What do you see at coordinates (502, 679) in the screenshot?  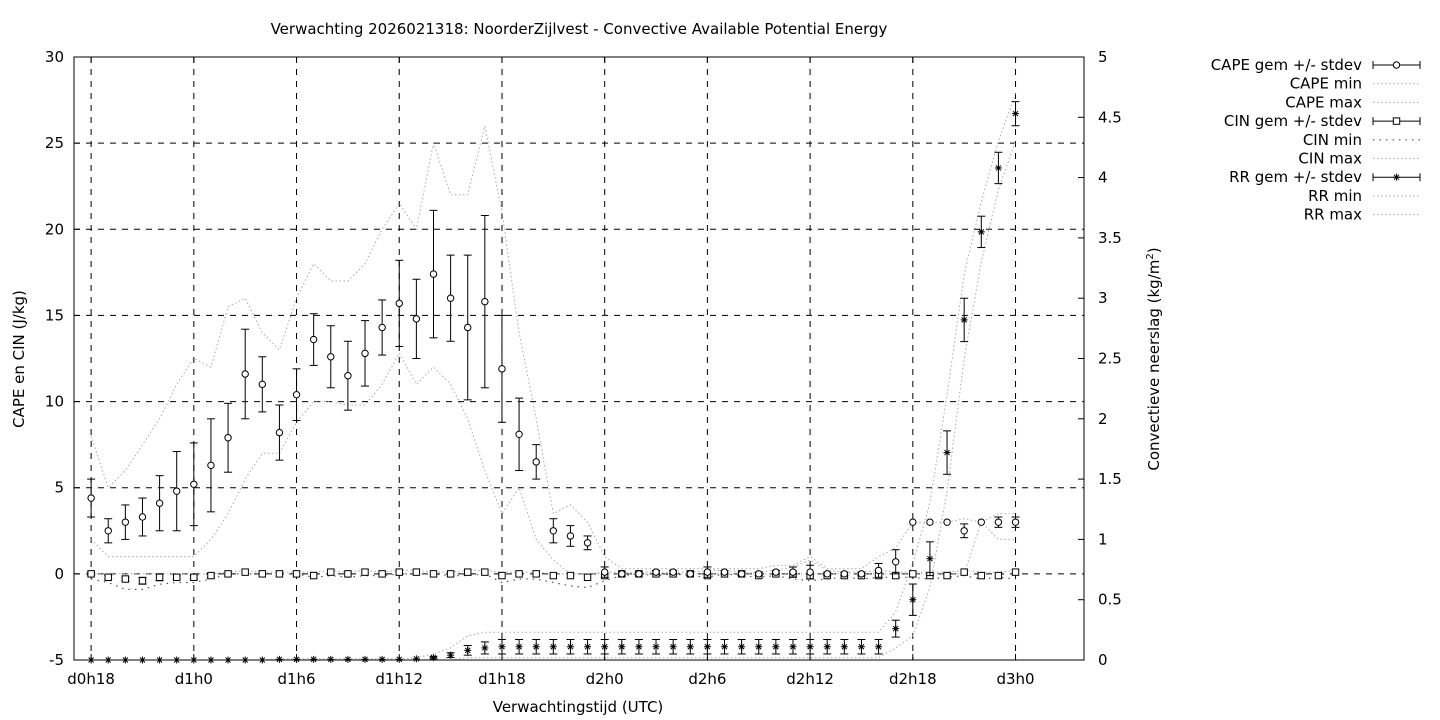 I see `x-tick-label: d1h18` at bounding box center [502, 679].